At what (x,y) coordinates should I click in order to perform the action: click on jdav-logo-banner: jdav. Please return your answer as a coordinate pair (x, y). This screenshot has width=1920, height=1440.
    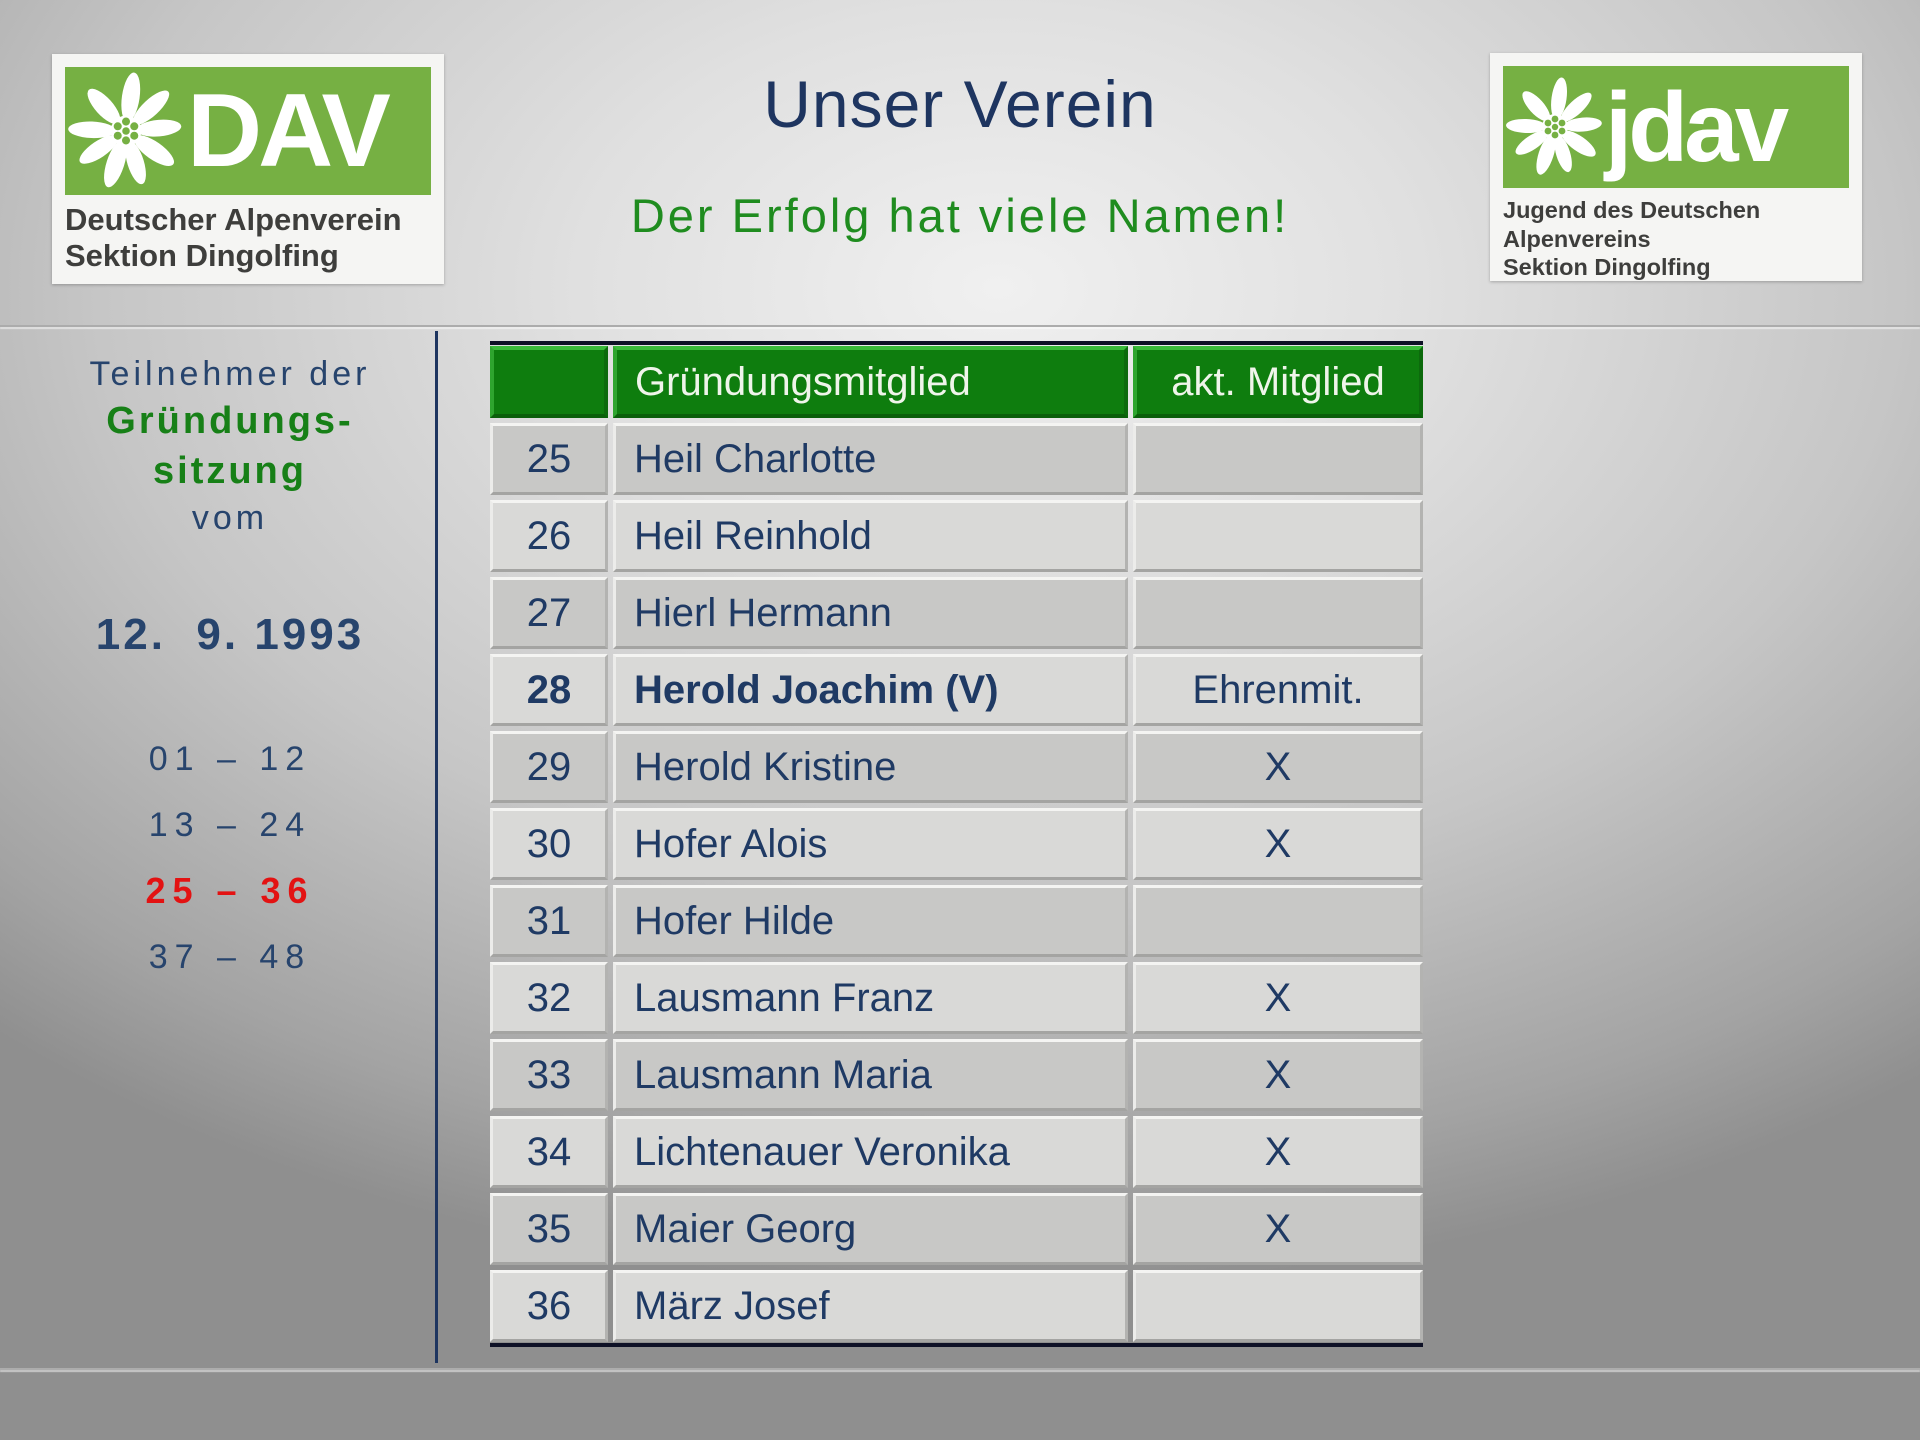
    Looking at the image, I should click on (1676, 127).